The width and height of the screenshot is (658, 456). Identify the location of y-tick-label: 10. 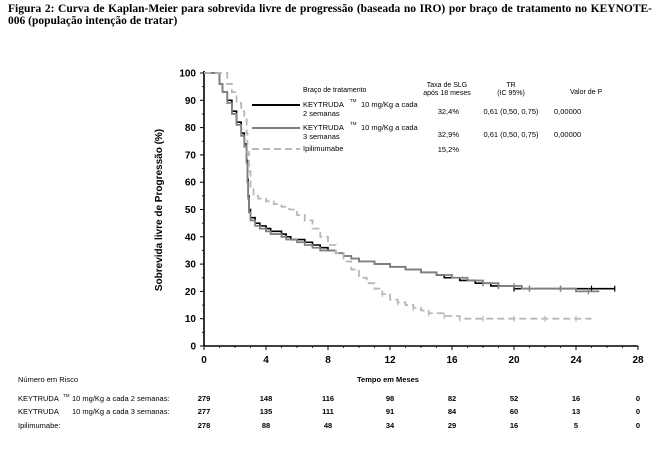
(191, 319).